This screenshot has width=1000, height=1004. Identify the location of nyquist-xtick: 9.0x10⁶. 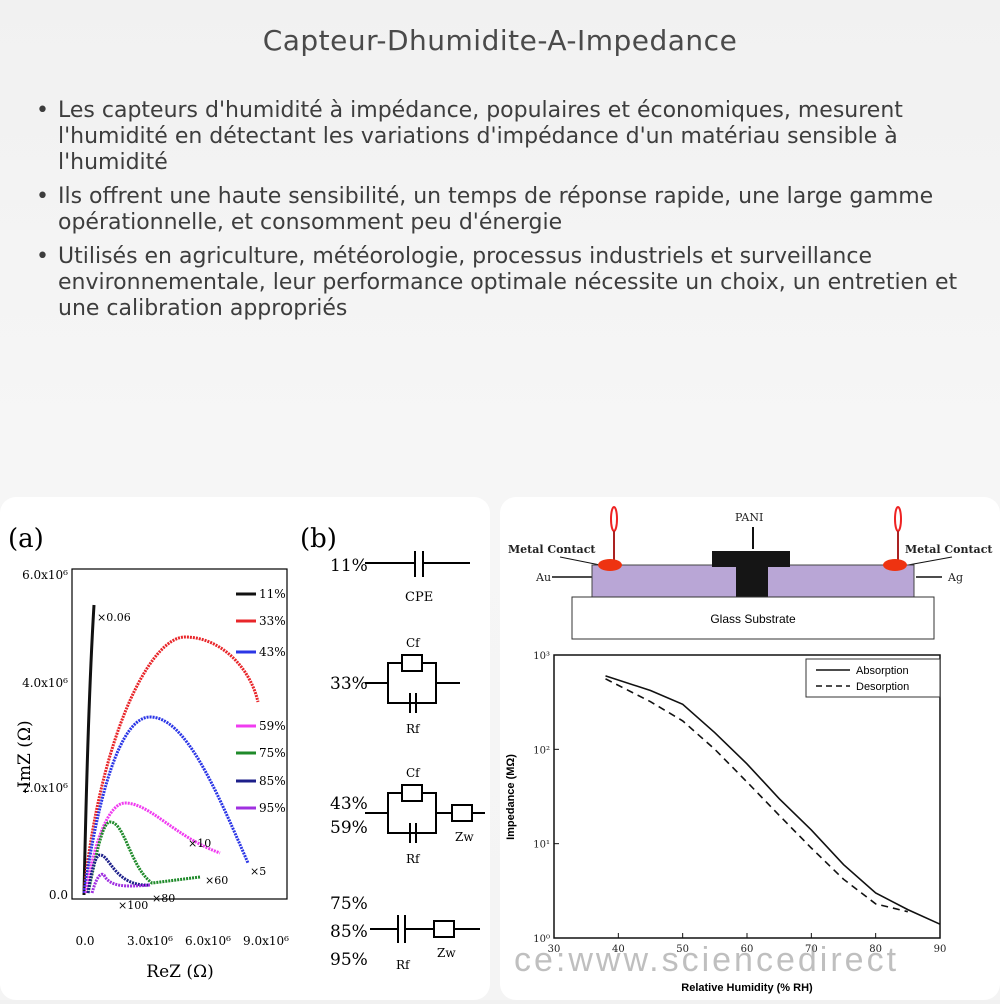
(266, 941).